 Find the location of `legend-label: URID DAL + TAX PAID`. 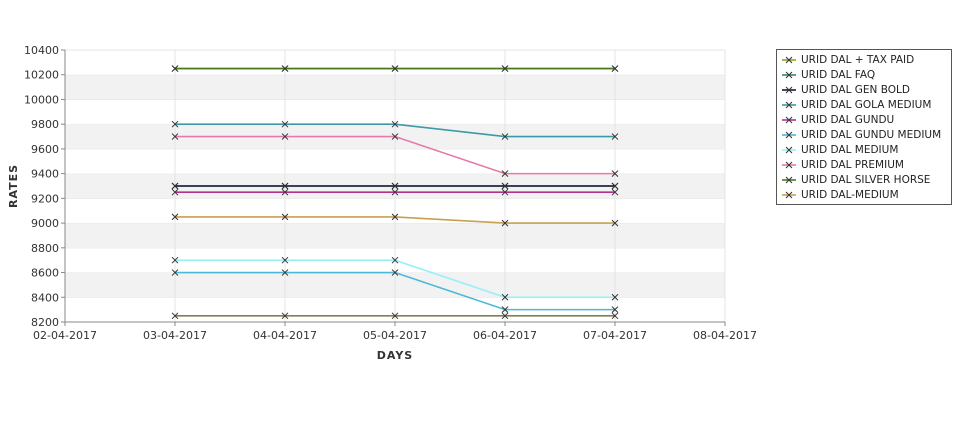

legend-label: URID DAL + TAX PAID is located at coordinates (858, 59).